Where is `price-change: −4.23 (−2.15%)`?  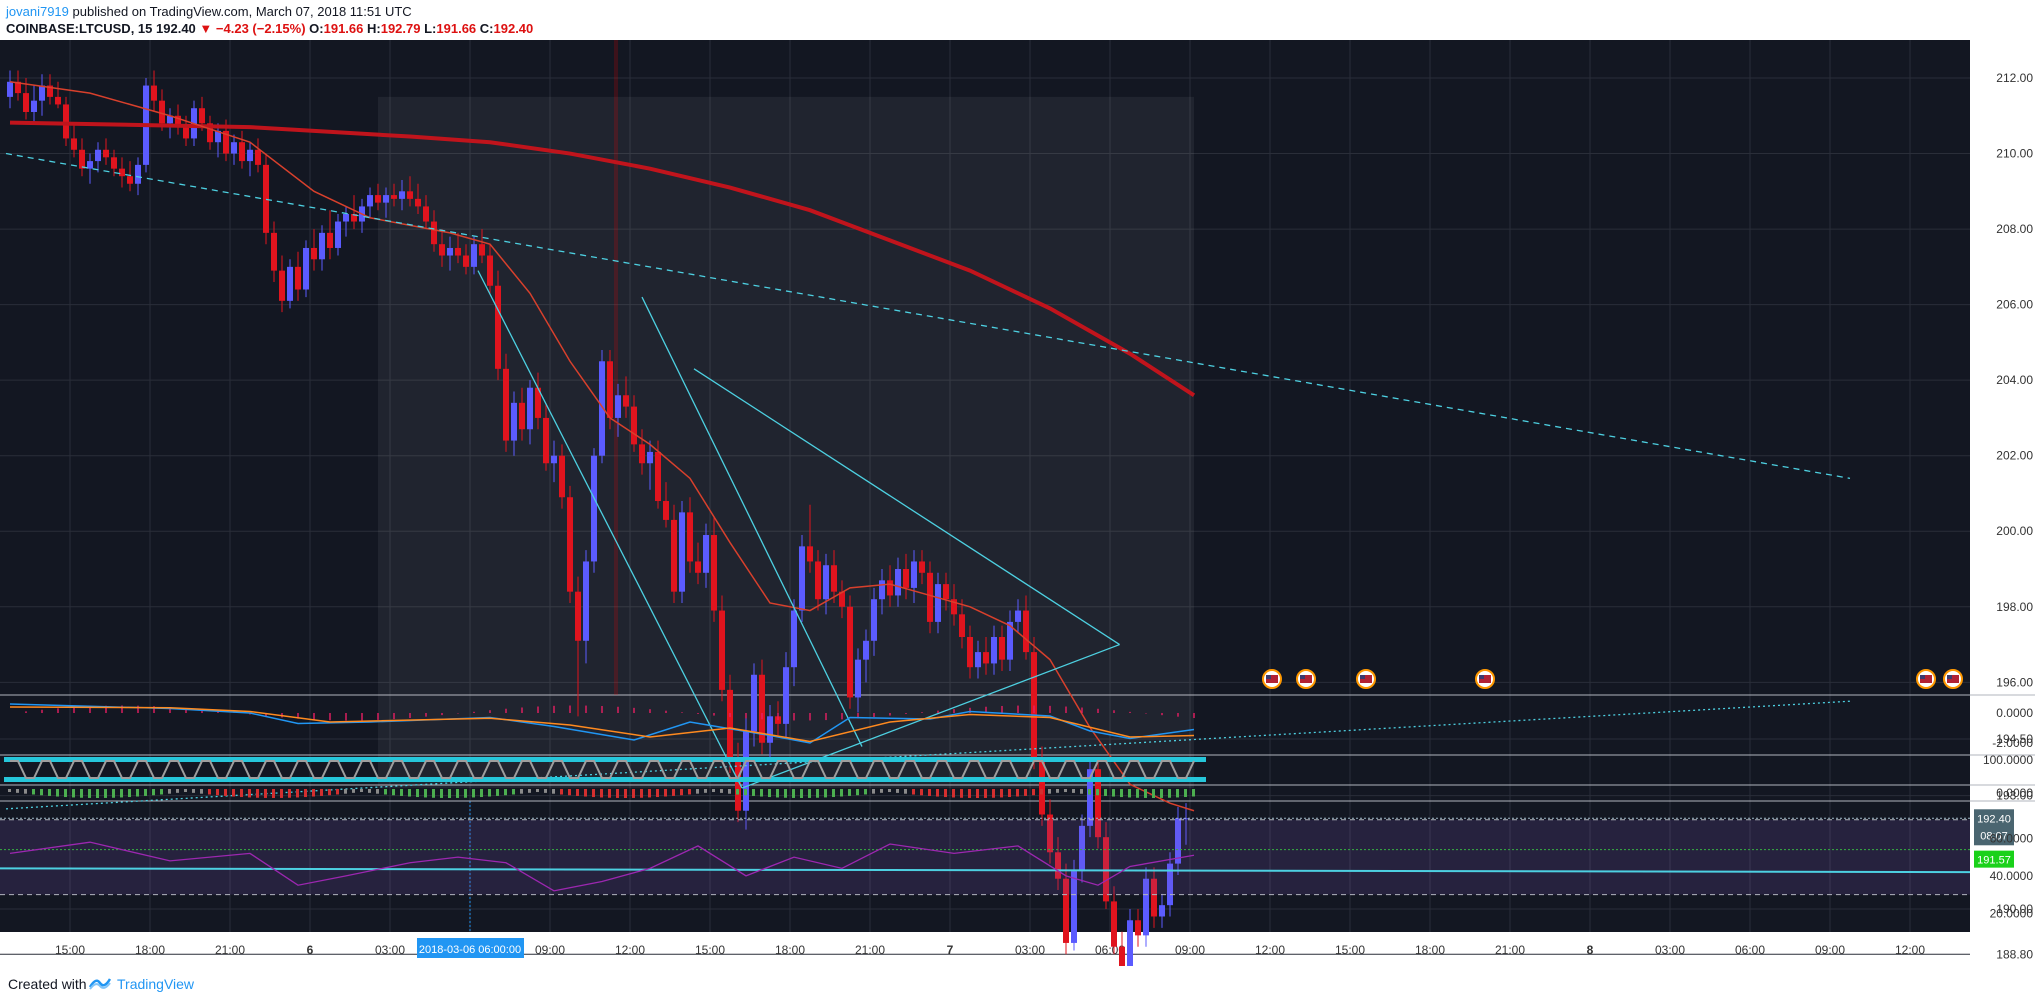 price-change: −4.23 (−2.15%) is located at coordinates (260, 28).